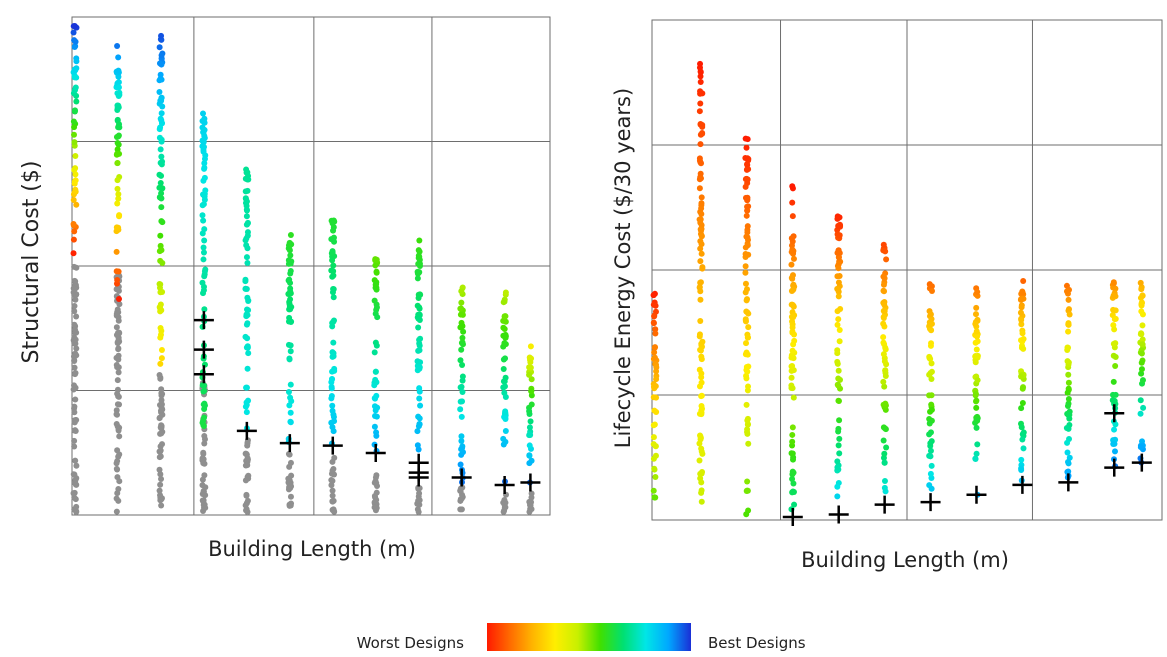 The image size is (1167, 657). I want to click on energy-cost-xlabel: Building Length (m), so click(905, 560).